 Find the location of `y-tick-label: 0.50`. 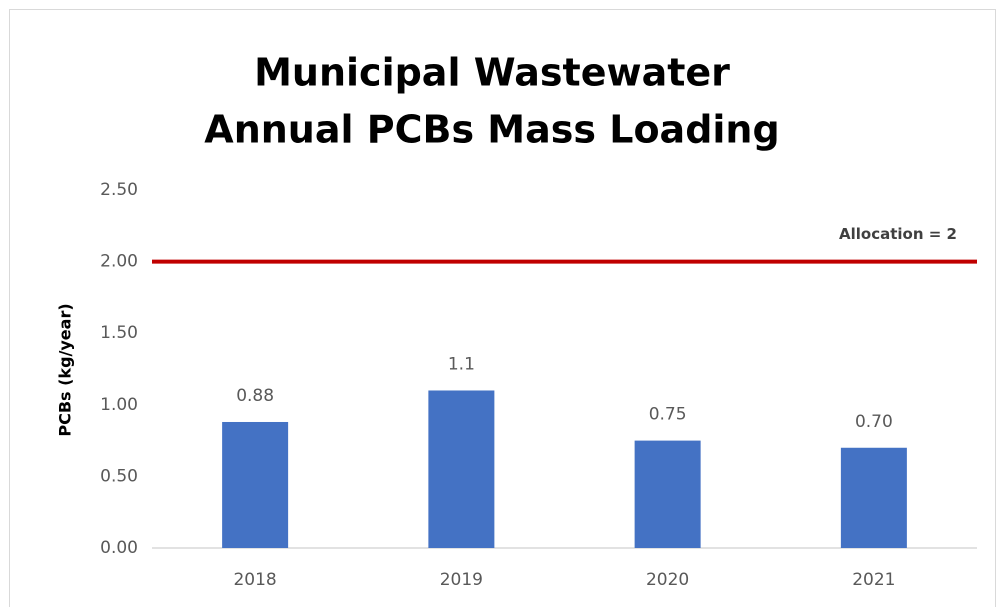

y-tick-label: 0.50 is located at coordinates (119, 476).